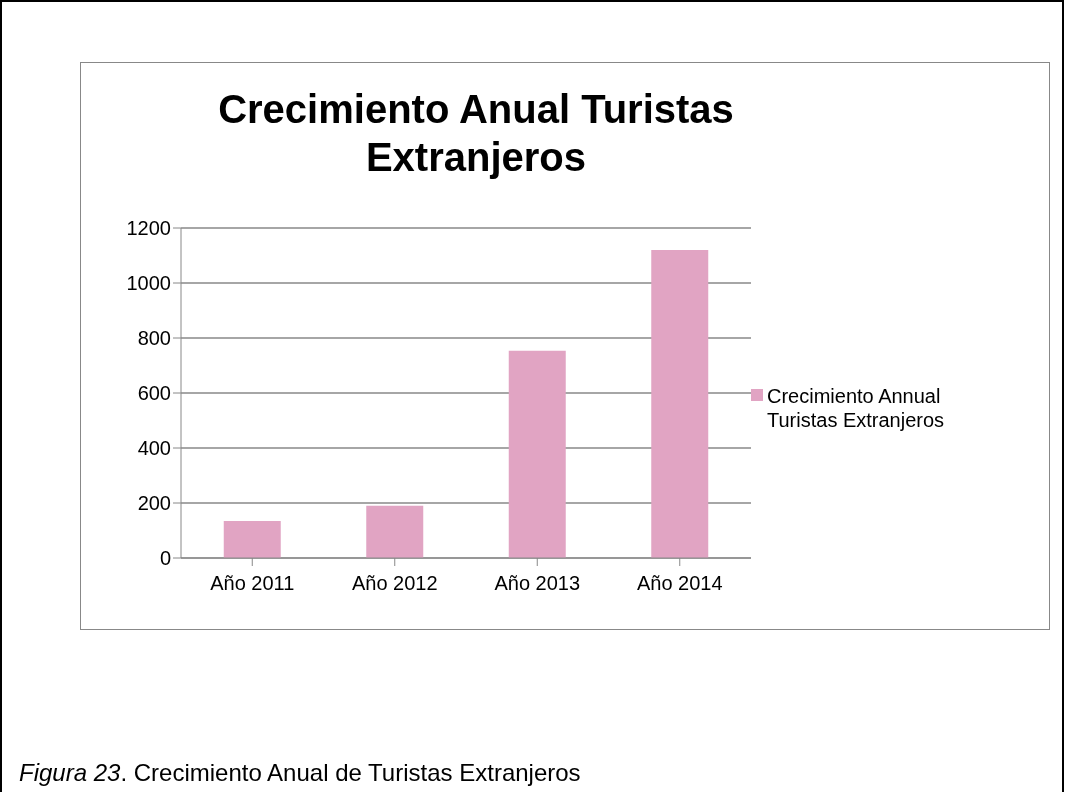  Describe the element at coordinates (300, 772) in the screenshot. I see `text: Figura 23. Crecimiento Anual de Turistas Extranjeros` at that location.